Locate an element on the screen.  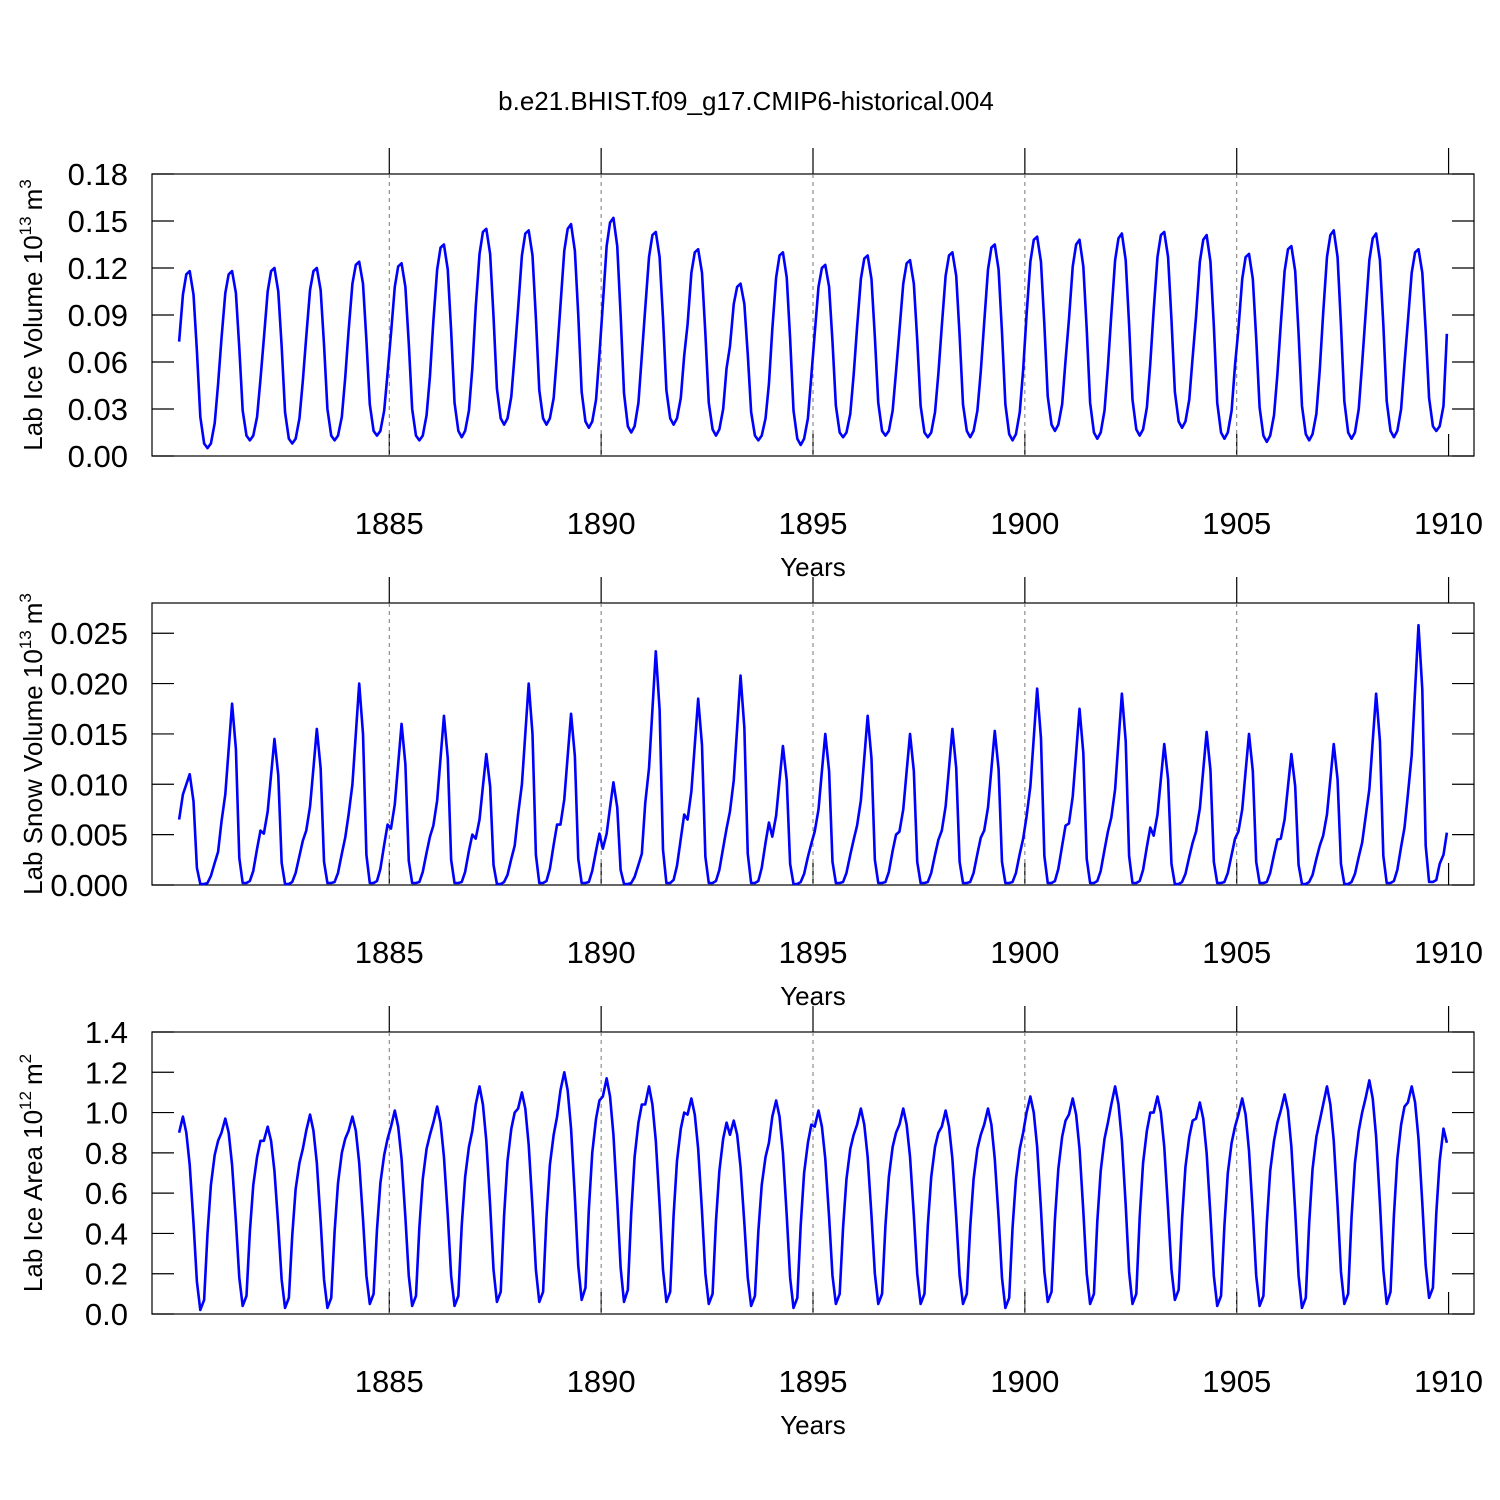
y-axis-label-part: 2 is located at coordinates (25, 1058).